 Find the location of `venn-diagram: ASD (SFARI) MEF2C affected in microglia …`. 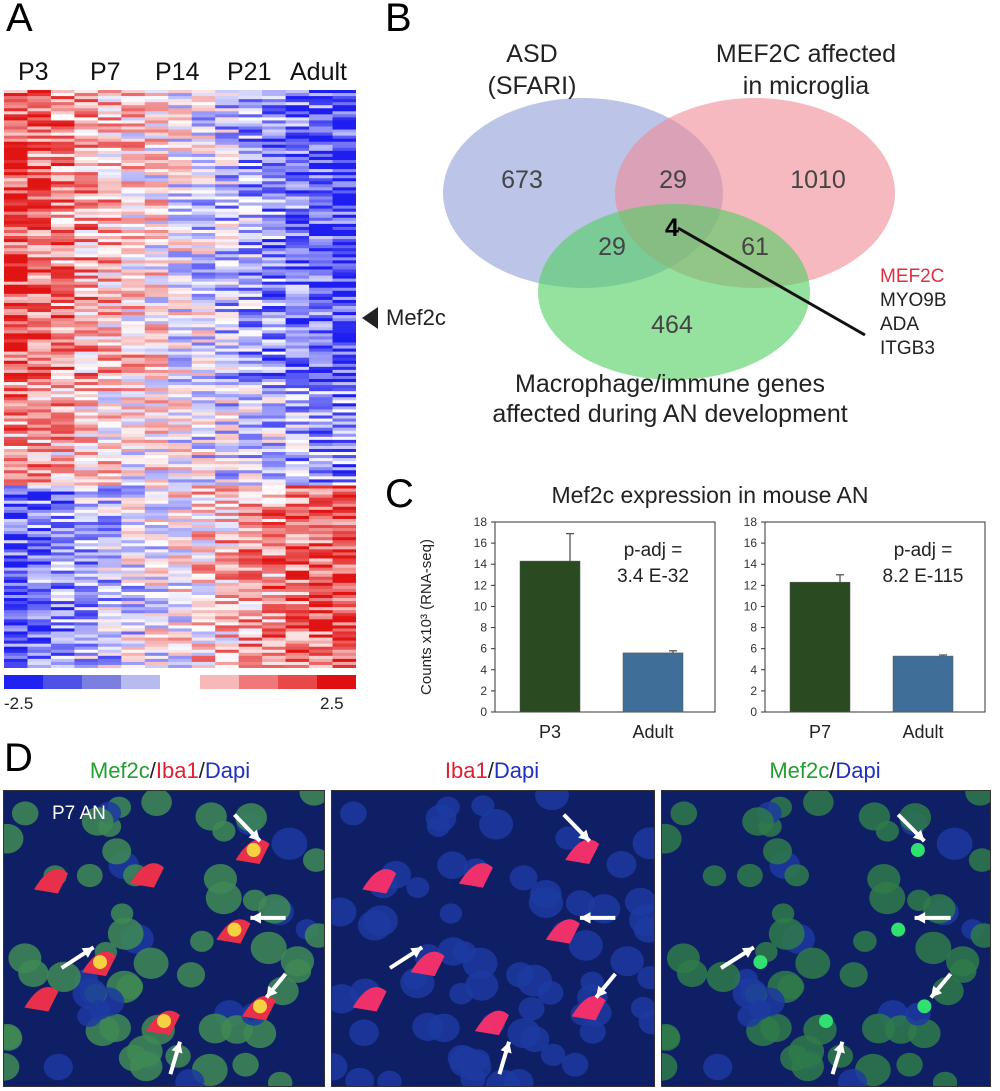

venn-diagram: ASD (SFARI) MEF2C affected in microglia … is located at coordinates (669, 210).